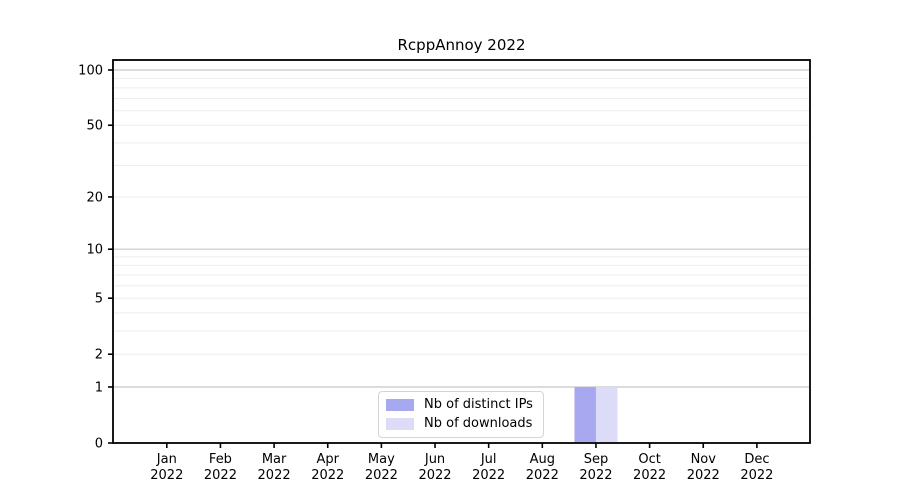  I want to click on legend-swatch-distinct-ips, so click(400, 405).